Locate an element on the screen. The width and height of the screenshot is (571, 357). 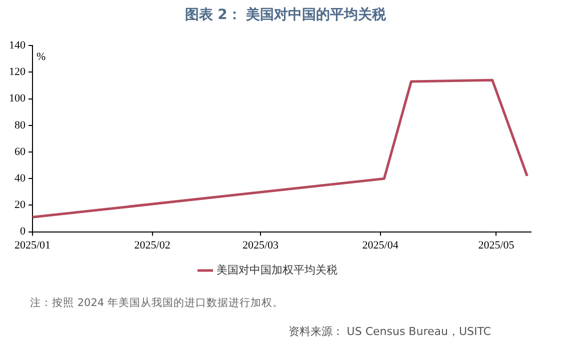
x-tick-label: 2025/05 is located at coordinates (496, 245).